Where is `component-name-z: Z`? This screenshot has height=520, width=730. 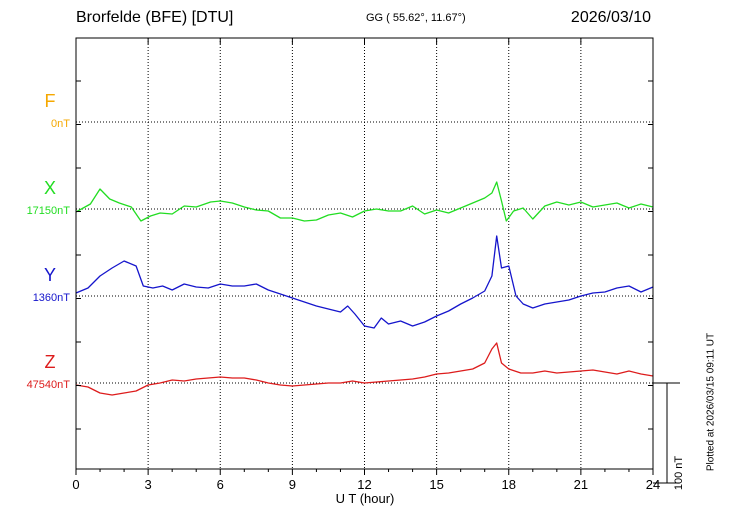 component-name-z: Z is located at coordinates (50, 362).